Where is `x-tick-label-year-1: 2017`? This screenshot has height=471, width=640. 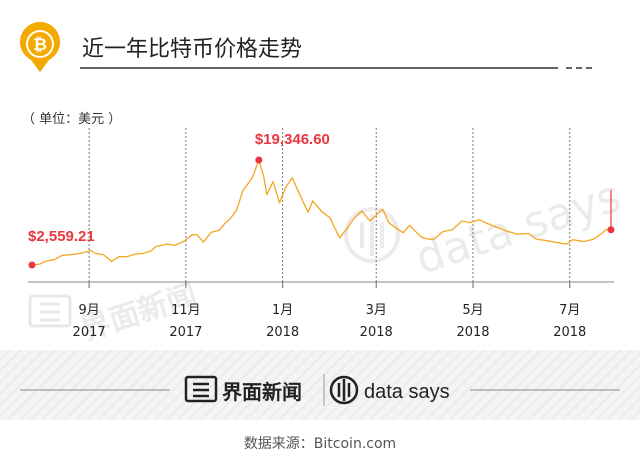
x-tick-label-year-1: 2017 is located at coordinates (185, 332).